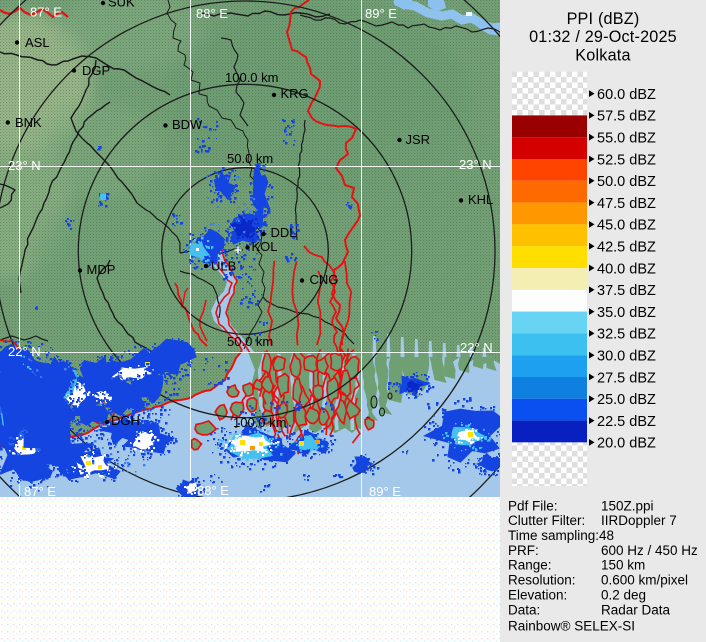 Image resolution: width=706 pixels, height=642 pixels. Describe the element at coordinates (533, 505) in the screenshot. I see `svg-text: Pdf File:` at that location.